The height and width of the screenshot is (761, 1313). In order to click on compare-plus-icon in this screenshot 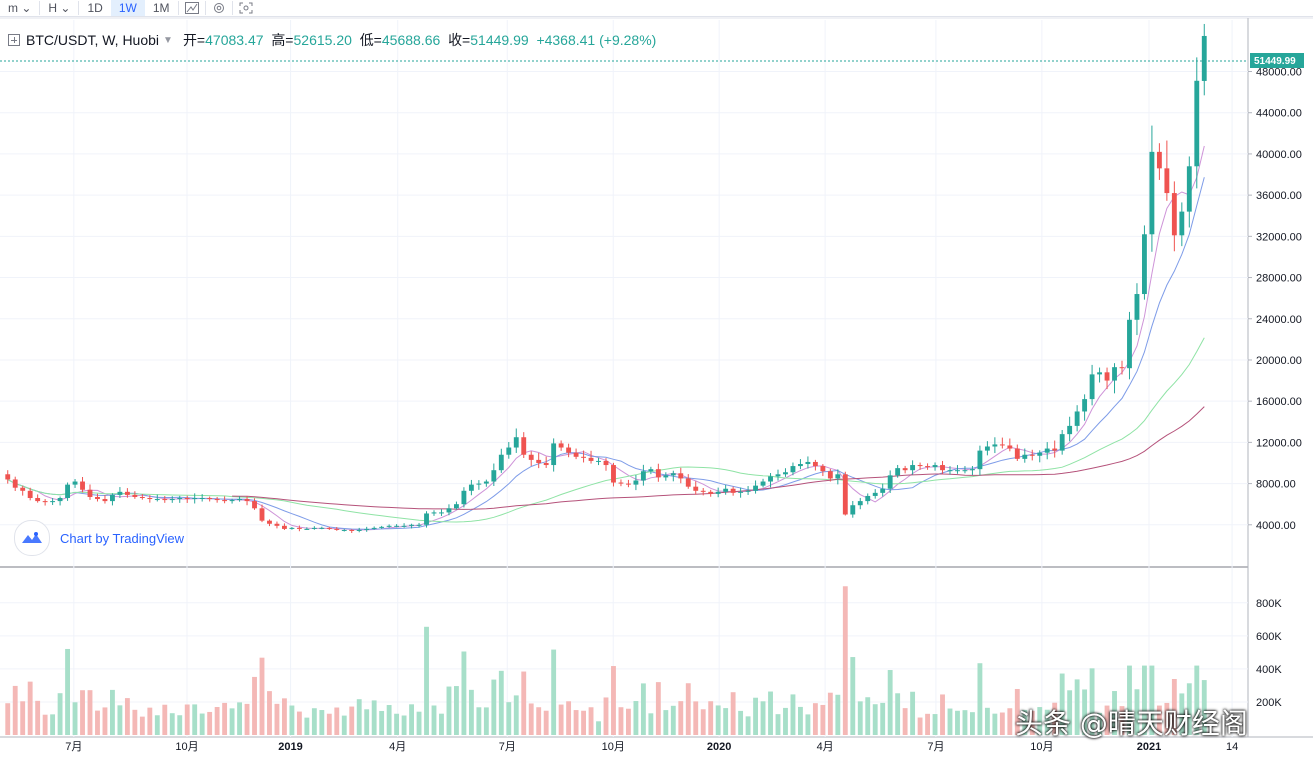, I will do `click(14, 40)`.